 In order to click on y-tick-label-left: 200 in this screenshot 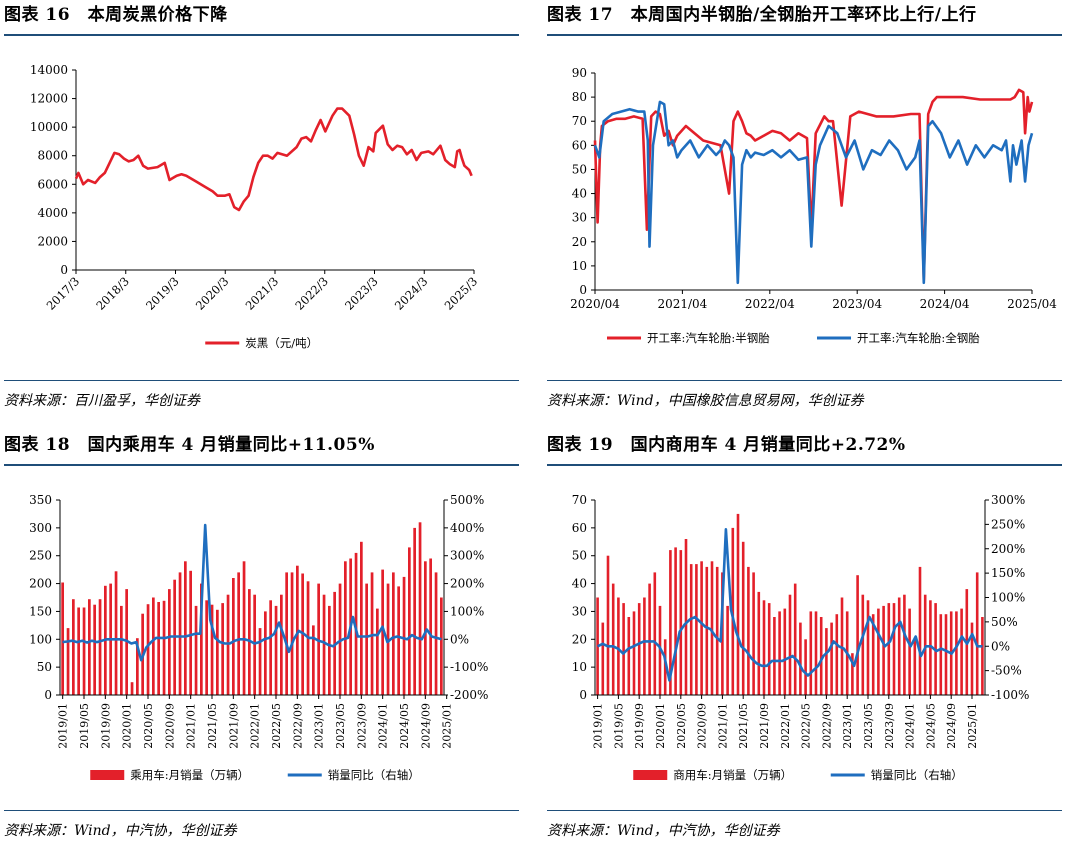, I will do `click(40, 584)`.